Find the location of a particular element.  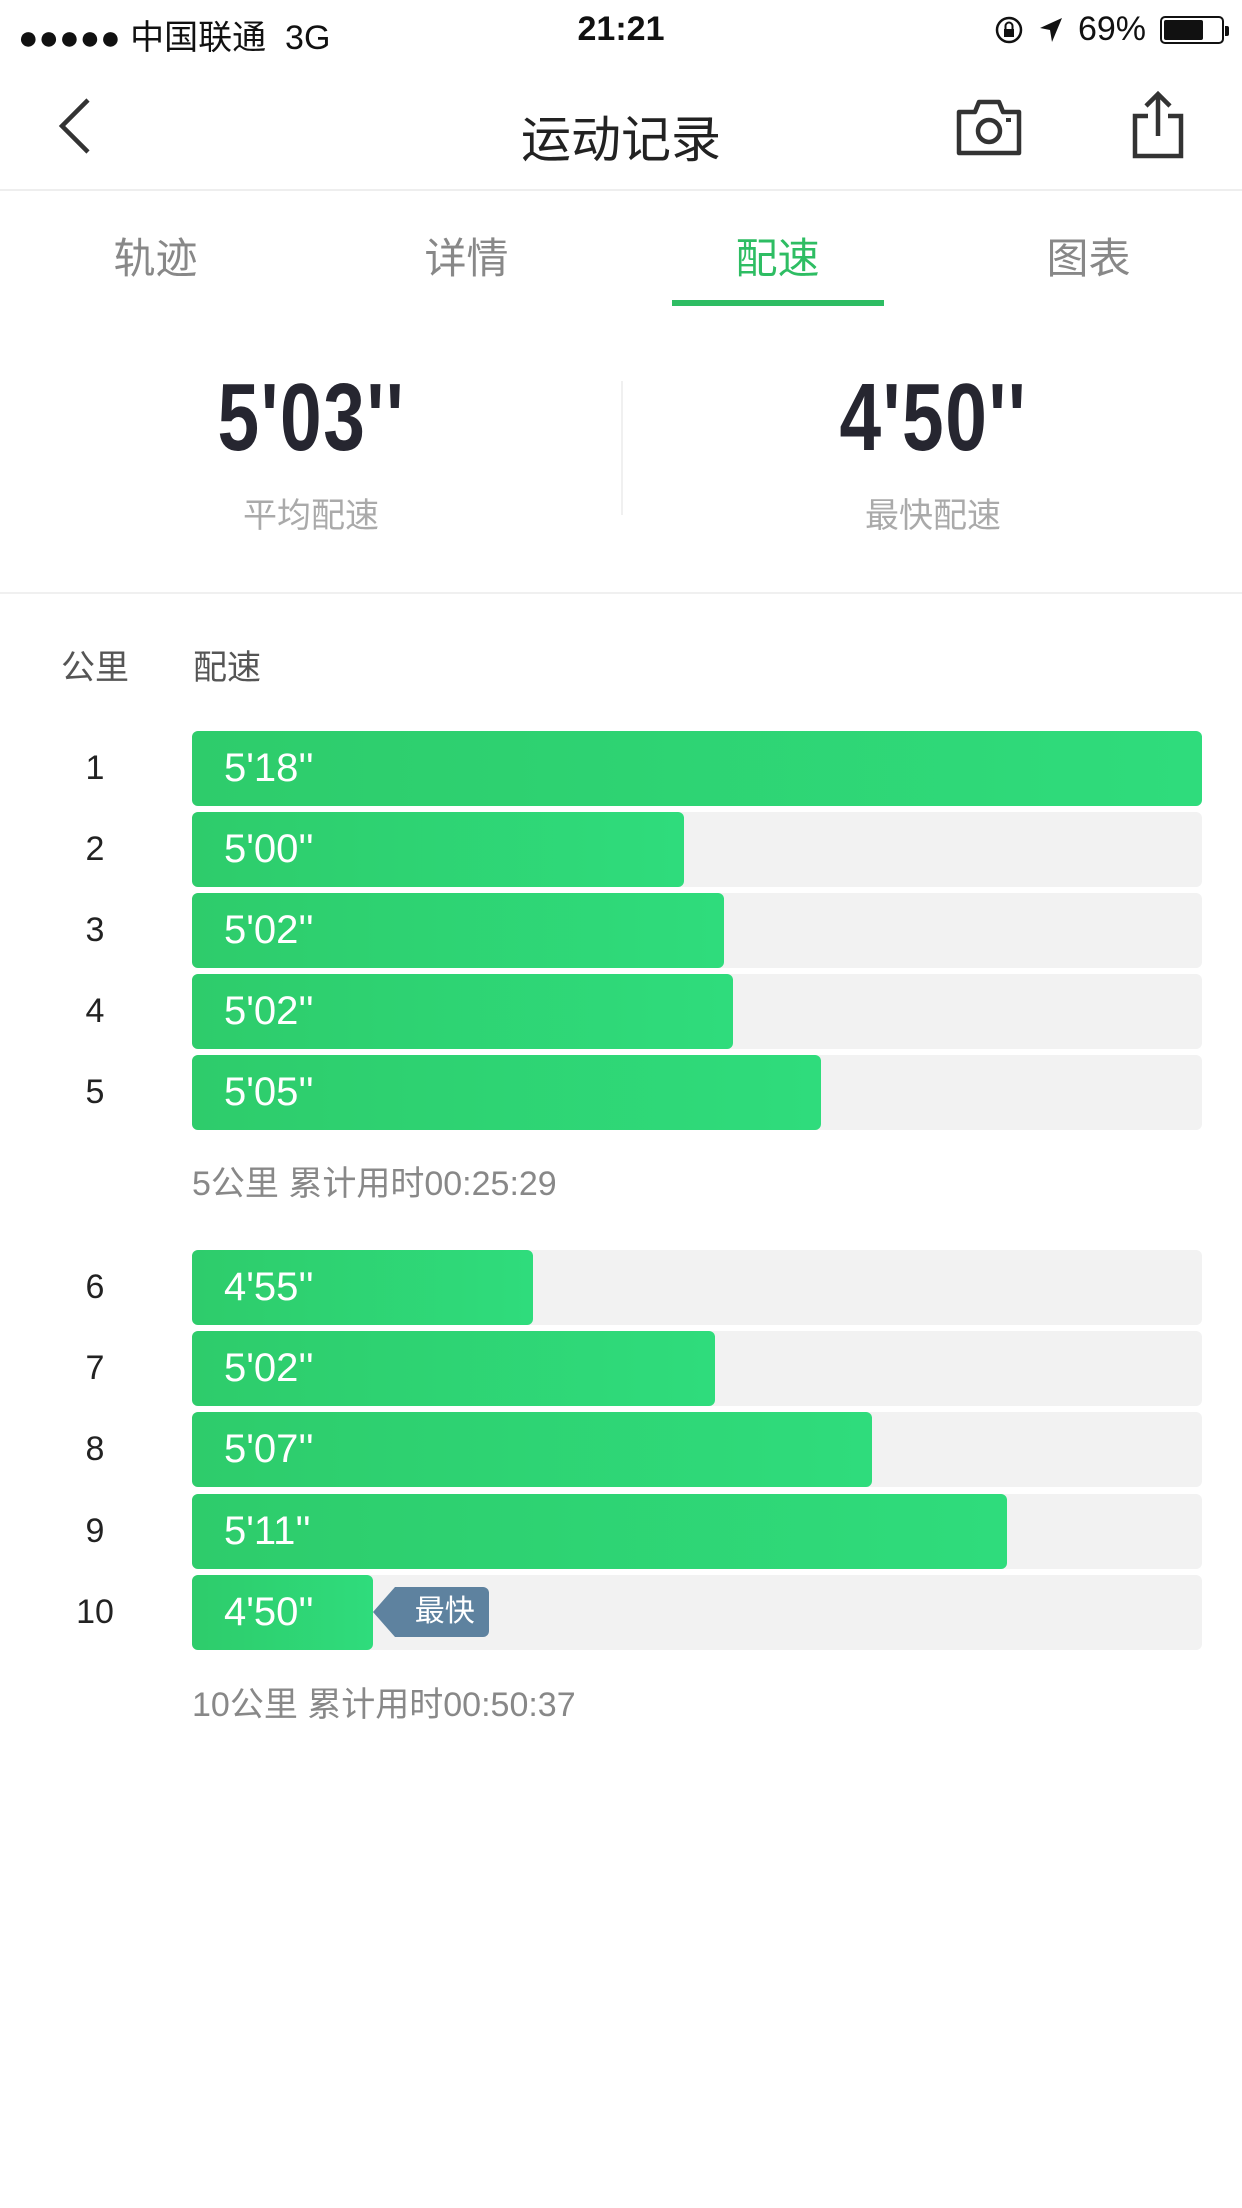

status-bar: ●●●●● 中国联通 3G 21:21 69% is located at coordinates (621, 31).